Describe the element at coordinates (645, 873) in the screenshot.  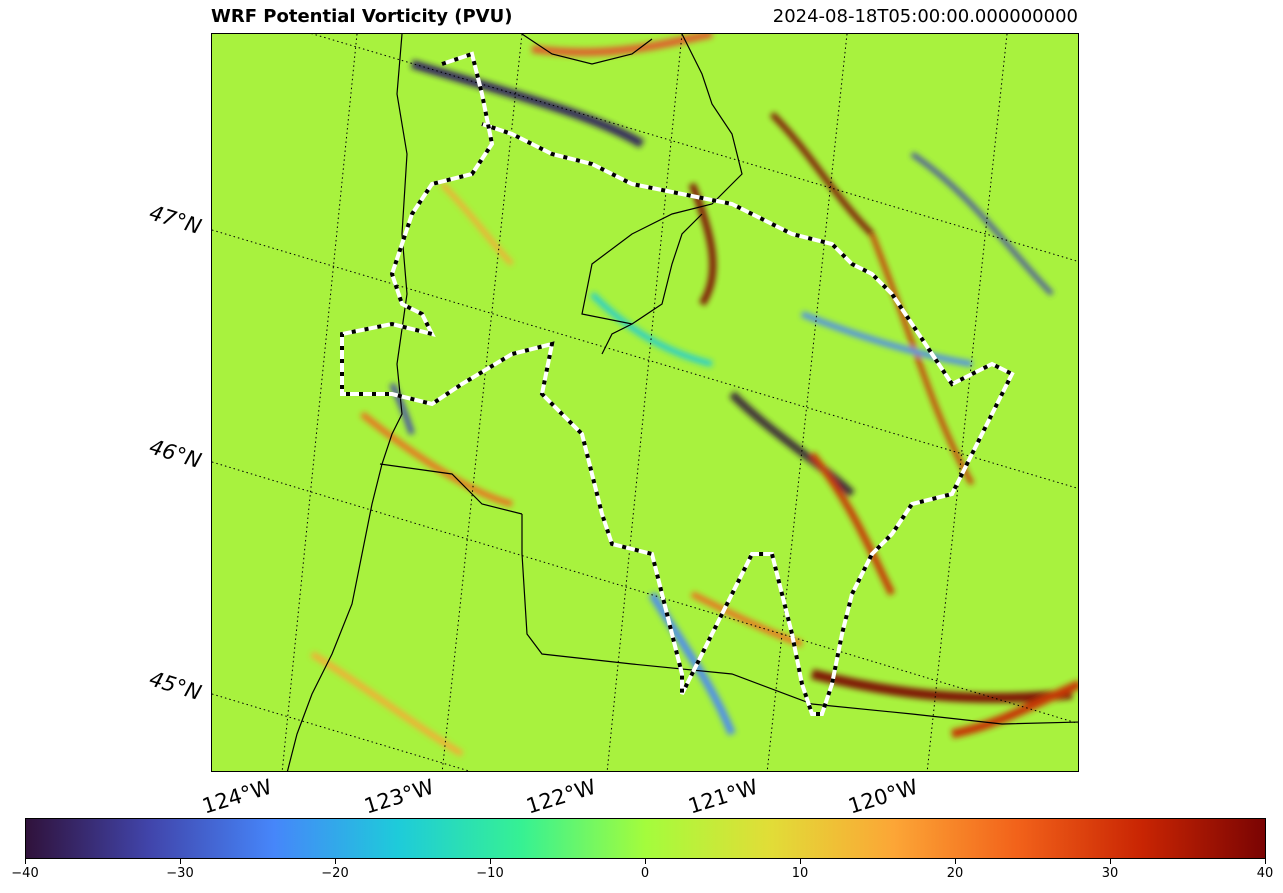
I see `colorbar-tick-label: 0` at that location.